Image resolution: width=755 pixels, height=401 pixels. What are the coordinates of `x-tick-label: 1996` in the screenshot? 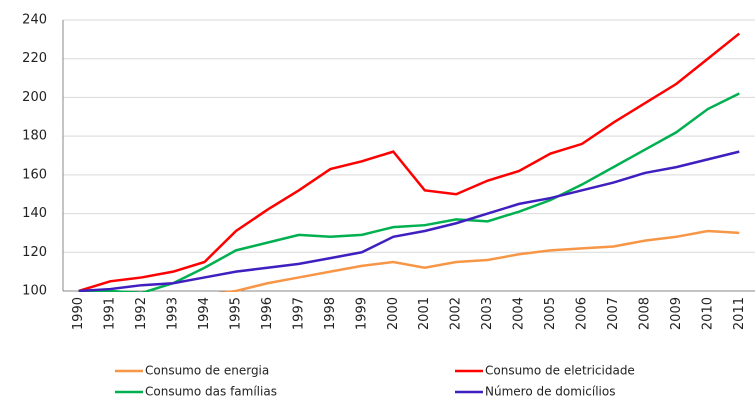 It's located at (267, 313).